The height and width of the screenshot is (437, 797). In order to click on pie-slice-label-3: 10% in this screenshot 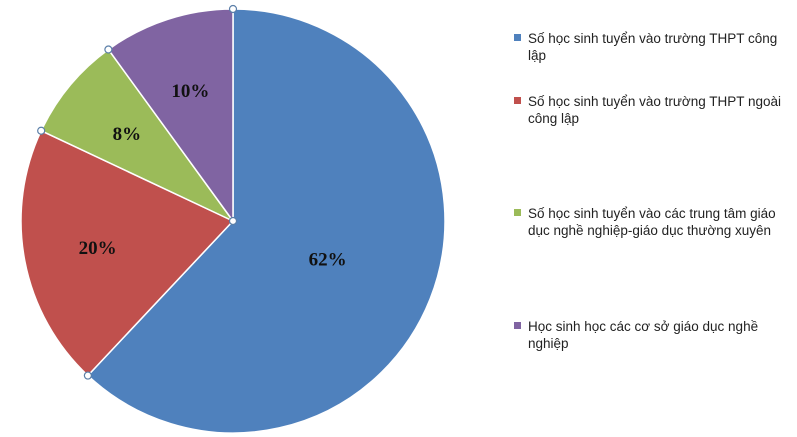, I will do `click(190, 91)`.